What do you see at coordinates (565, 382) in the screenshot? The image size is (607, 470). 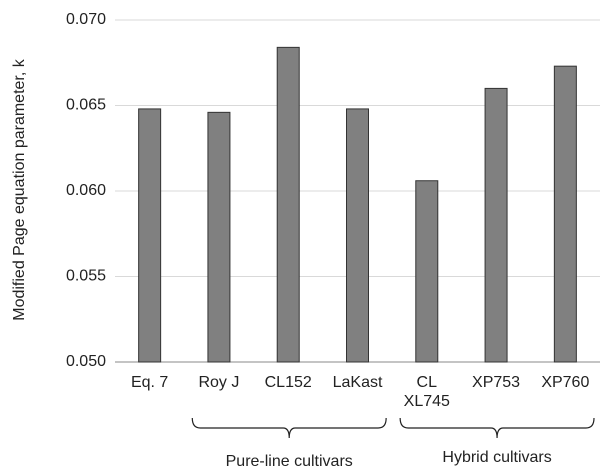 I see `x-tick-label: XP760` at bounding box center [565, 382].